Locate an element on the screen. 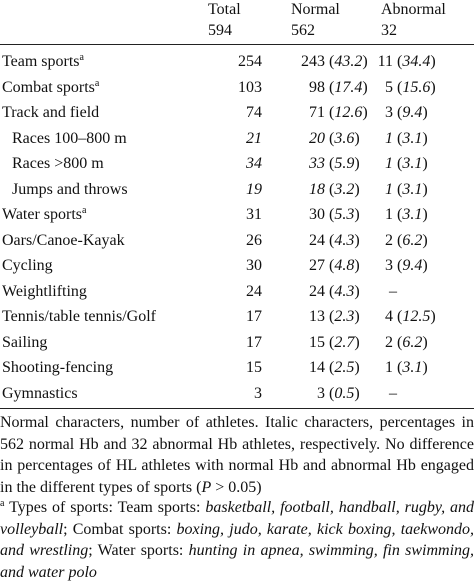 This screenshot has height=583, width=474. percentage: 2.3 is located at coordinates (344, 317).